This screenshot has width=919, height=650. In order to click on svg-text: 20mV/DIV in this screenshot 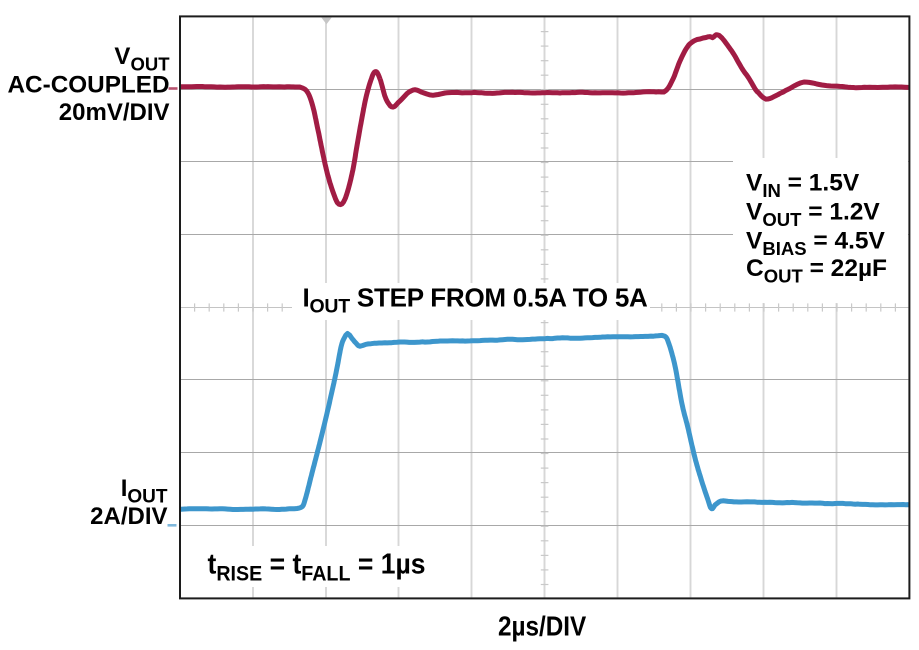, I will do `click(114, 112)`.